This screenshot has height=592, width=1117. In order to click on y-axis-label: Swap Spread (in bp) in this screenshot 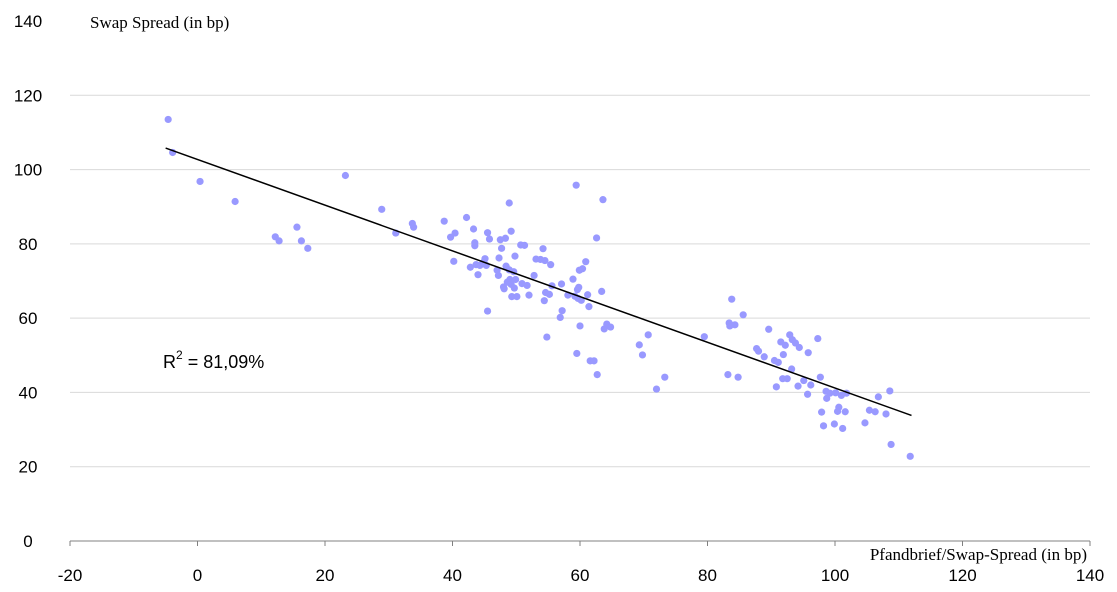, I will do `click(159, 22)`.